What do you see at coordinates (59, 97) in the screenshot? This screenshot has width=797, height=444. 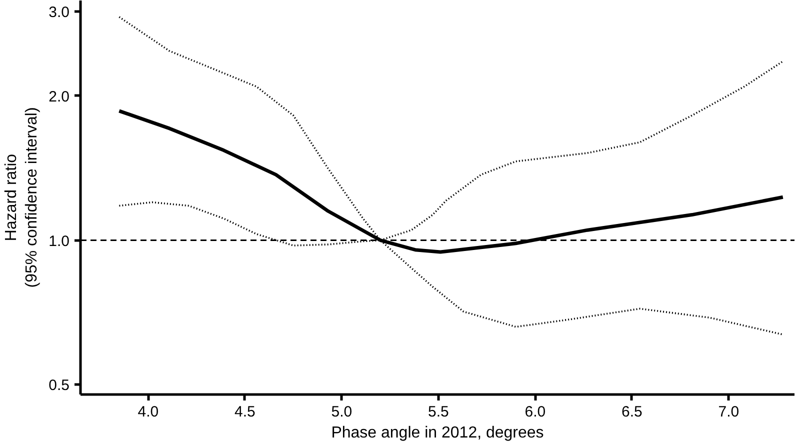 I see `y-tick-label: 2.0` at bounding box center [59, 97].